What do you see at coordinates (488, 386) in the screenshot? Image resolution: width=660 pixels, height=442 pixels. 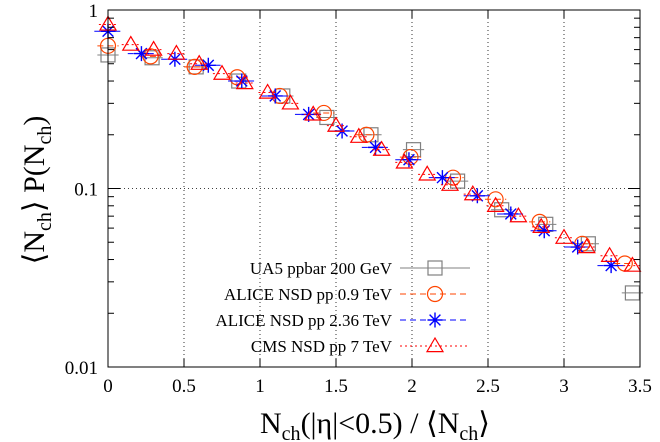 I see `x-tick-label: 2.5` at bounding box center [488, 386].